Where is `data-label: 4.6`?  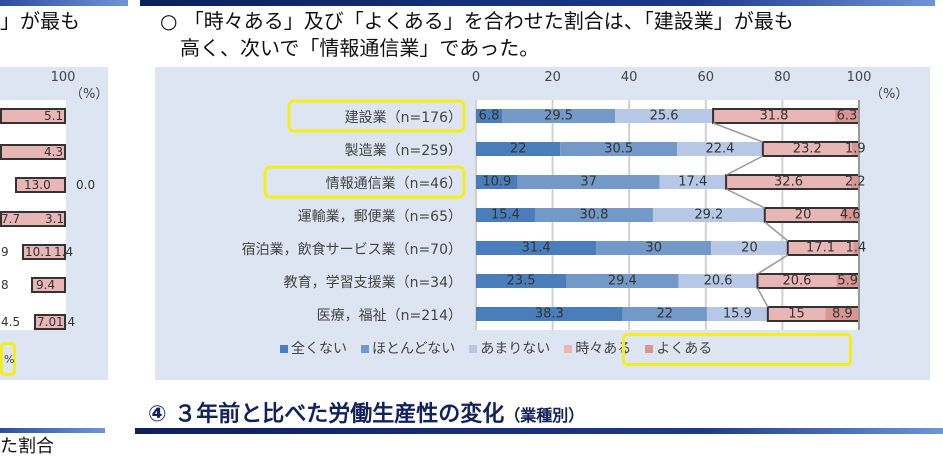 data-label: 4.6 is located at coordinates (850, 215).